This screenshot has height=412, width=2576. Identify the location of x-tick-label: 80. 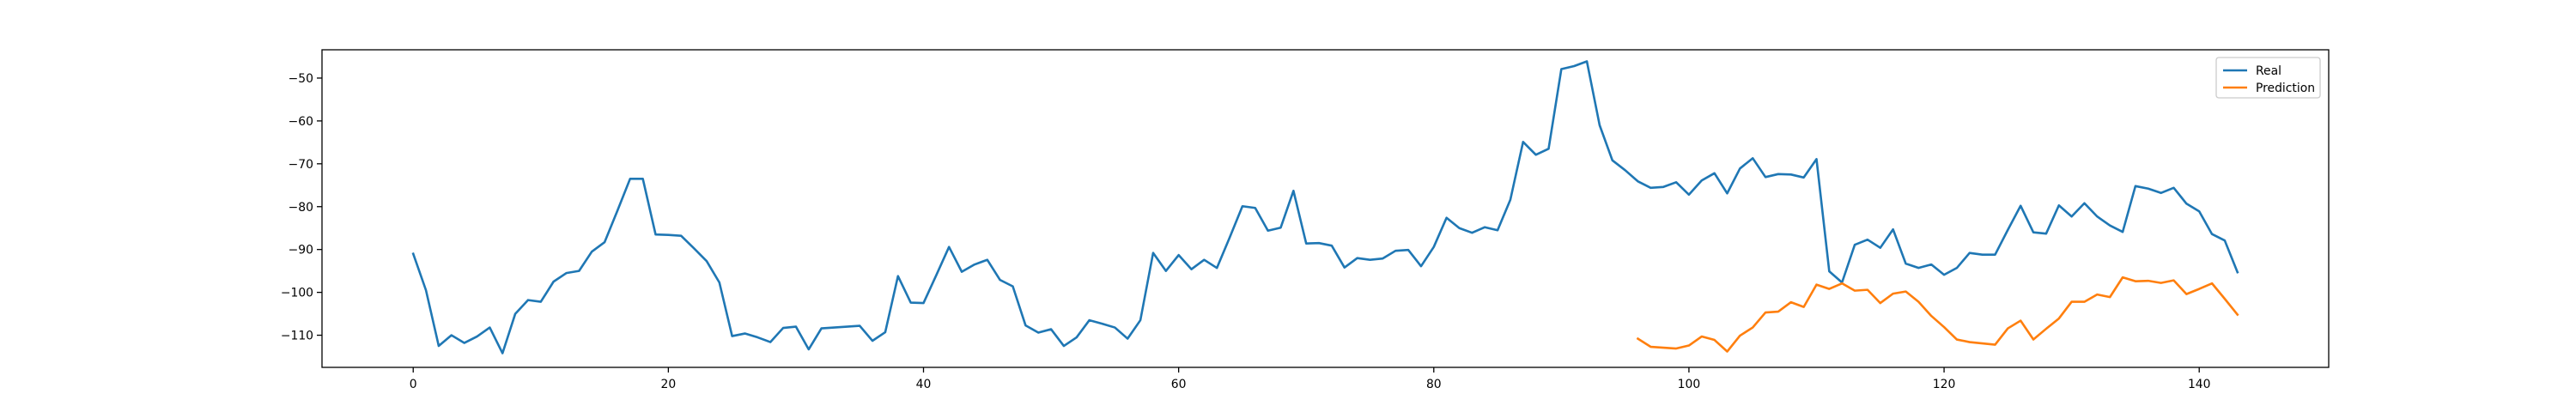
(1434, 384).